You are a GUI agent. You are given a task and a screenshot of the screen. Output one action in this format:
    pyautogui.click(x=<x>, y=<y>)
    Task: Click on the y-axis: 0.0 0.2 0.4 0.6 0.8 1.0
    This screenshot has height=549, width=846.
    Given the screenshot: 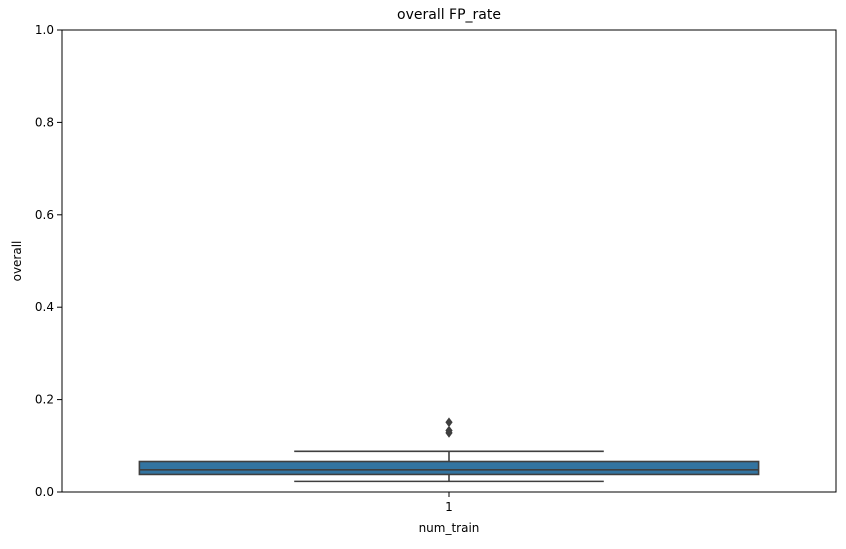 What is the action you would take?
    pyautogui.click(x=48, y=261)
    